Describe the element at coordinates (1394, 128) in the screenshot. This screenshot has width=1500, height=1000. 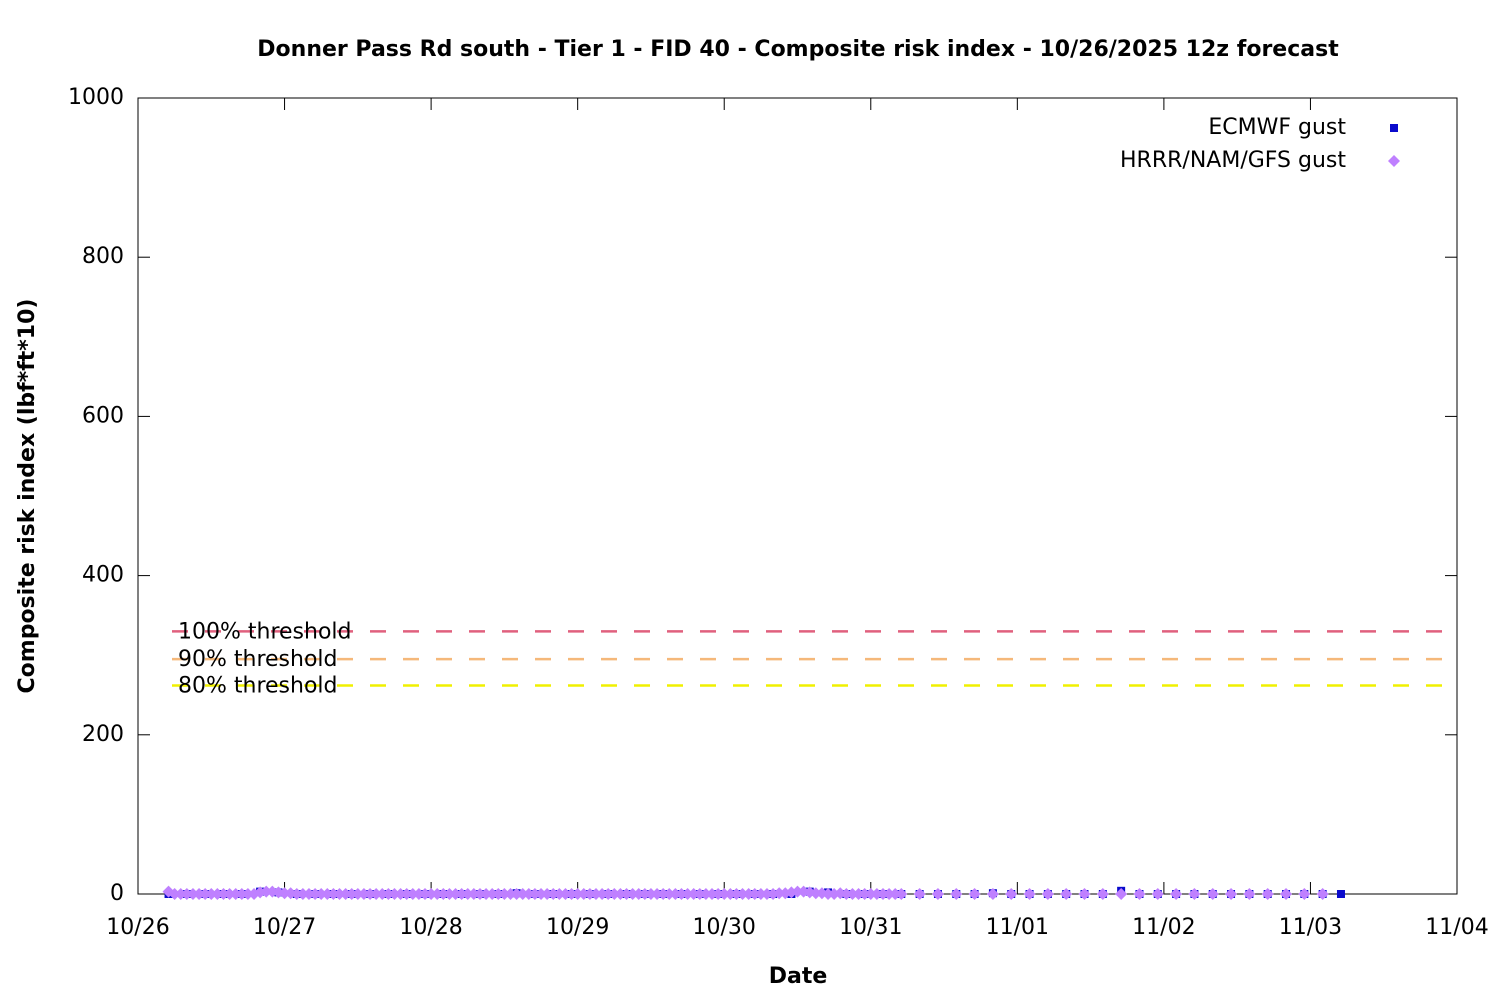
I see `legend-marker` at that location.